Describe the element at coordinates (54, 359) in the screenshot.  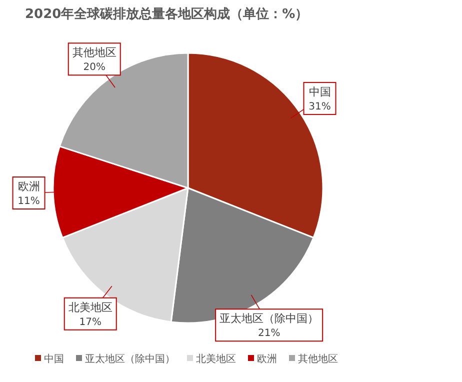
I see `legend-label: 中国` at that location.